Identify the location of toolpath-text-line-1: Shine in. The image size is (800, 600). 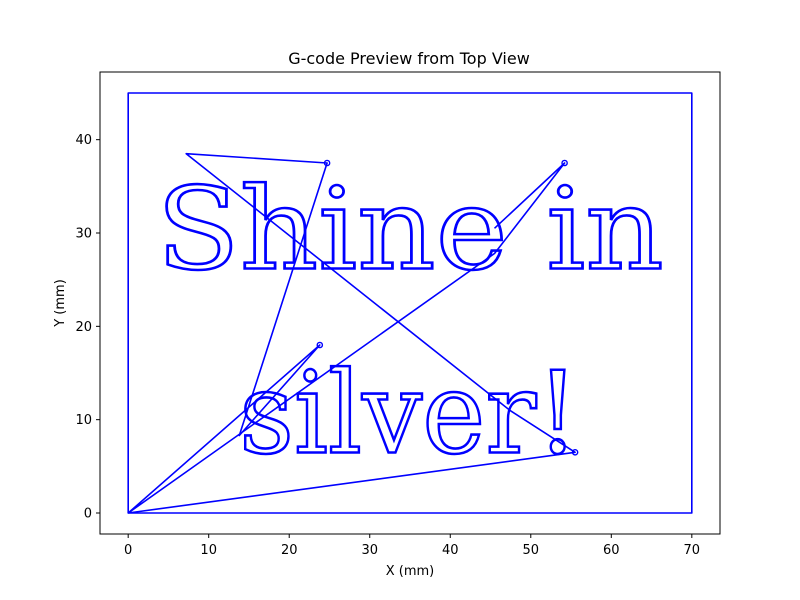
(409, 230).